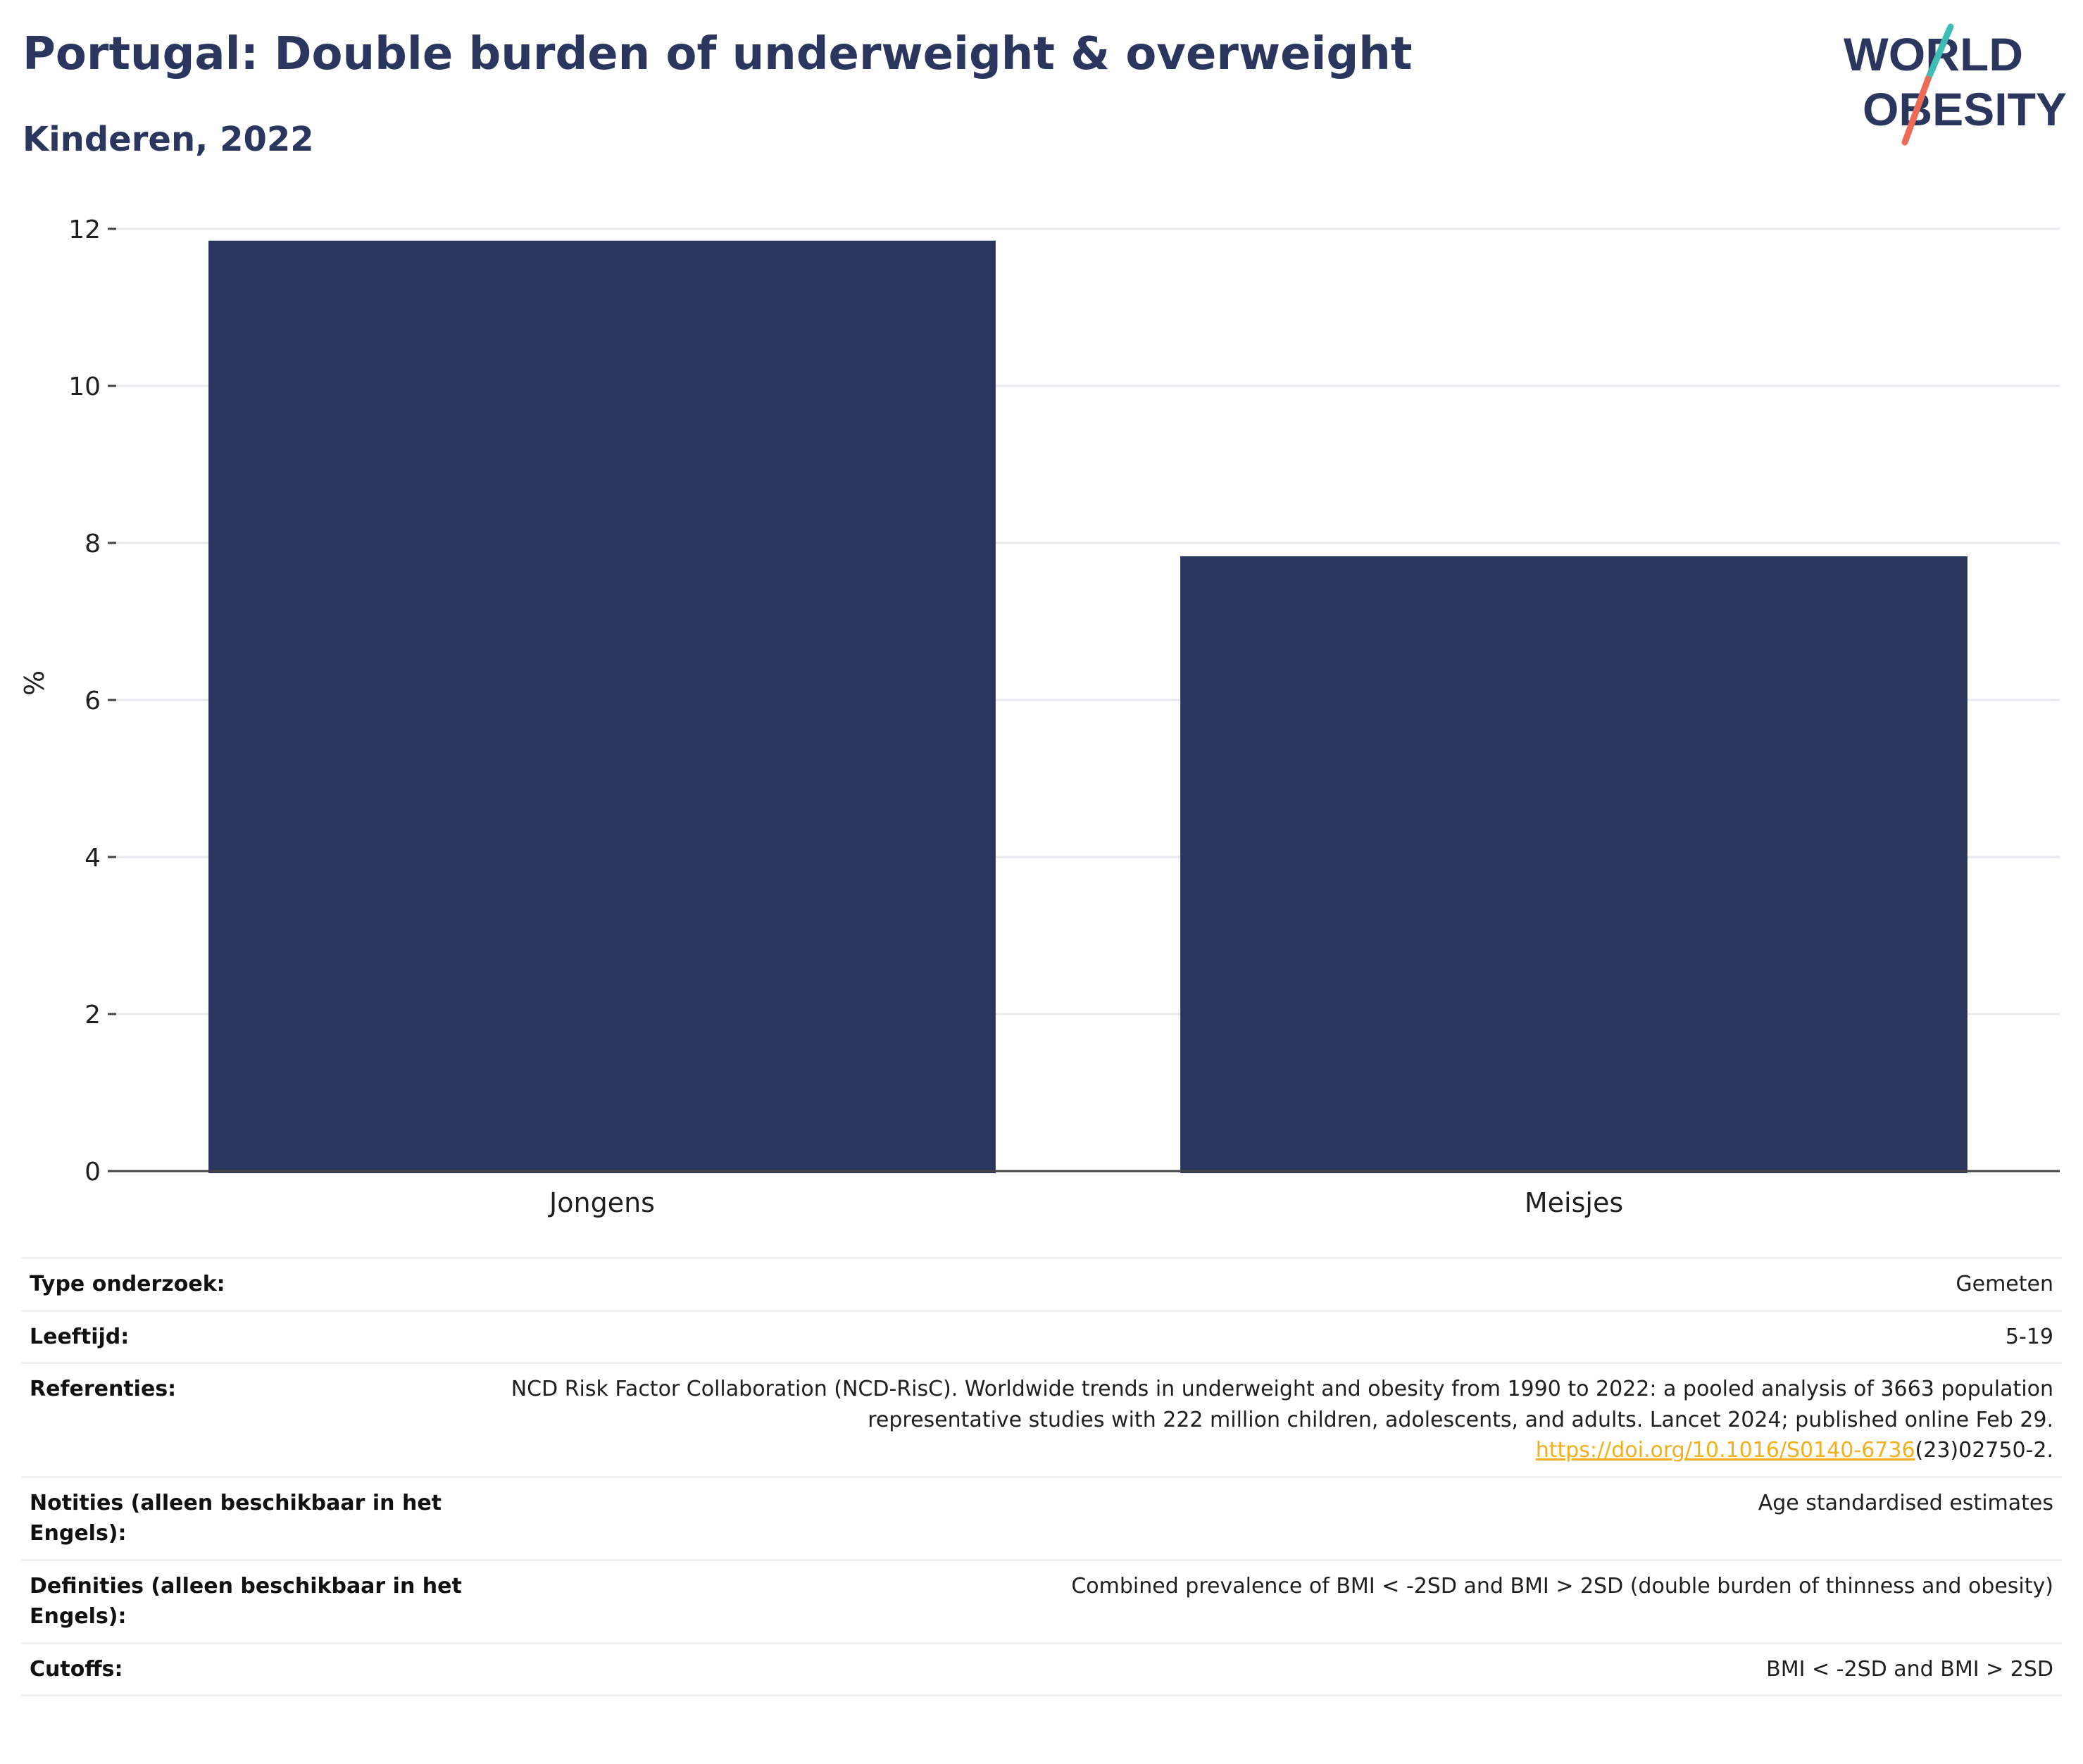 This screenshot has width=2083, height=1764. Describe the element at coordinates (248, 1284) in the screenshot. I see `row-label: Type onderzoek:` at that location.